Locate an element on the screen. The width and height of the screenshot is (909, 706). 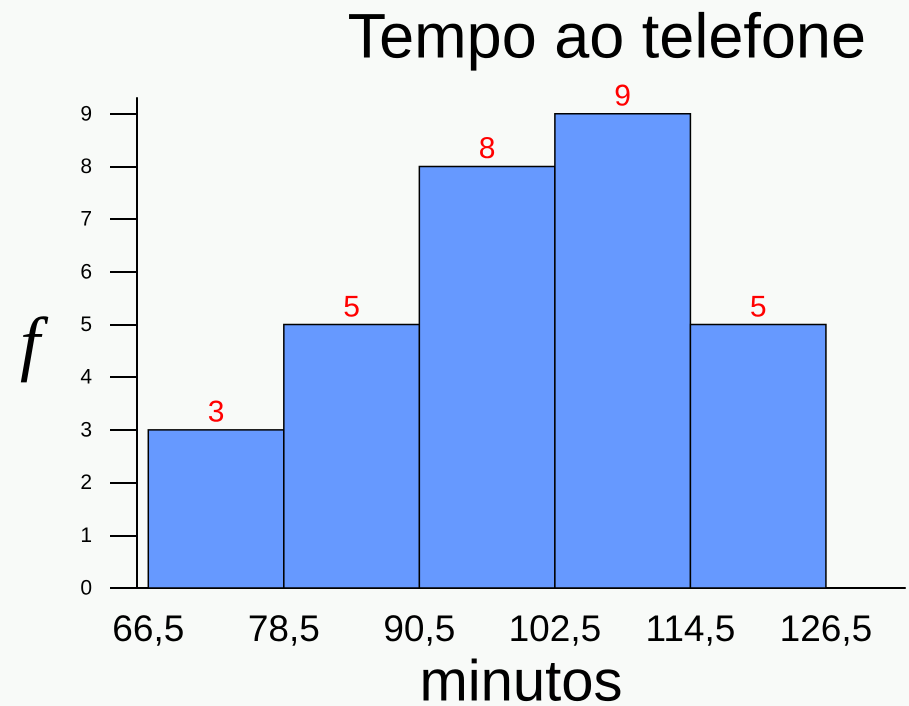
y-tick-label: 5 is located at coordinates (86, 324).